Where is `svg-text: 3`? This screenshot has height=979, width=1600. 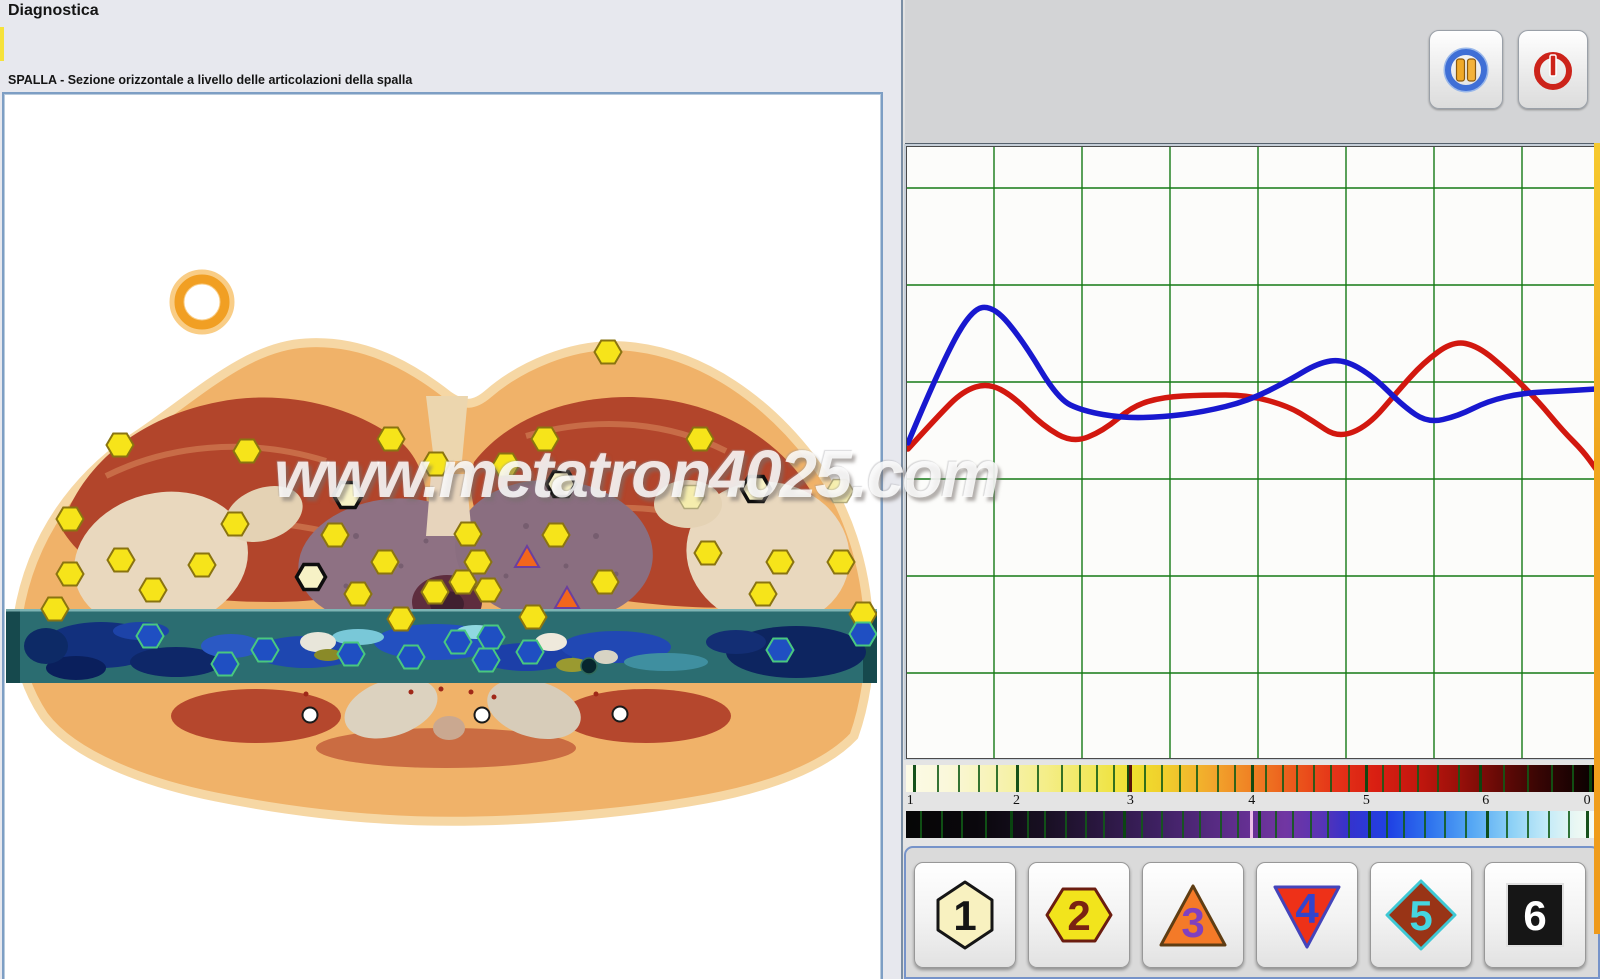 svg-text: 3 is located at coordinates (1192, 922).